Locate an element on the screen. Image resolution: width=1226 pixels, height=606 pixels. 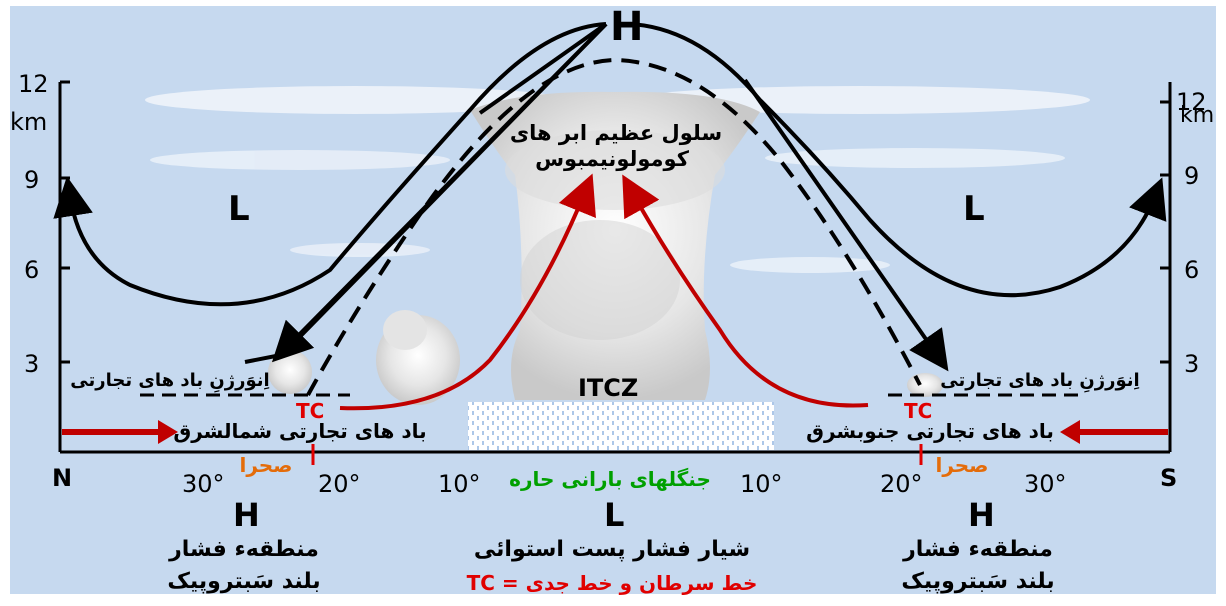
alt-unit-left: km is located at coordinates (28, 122).